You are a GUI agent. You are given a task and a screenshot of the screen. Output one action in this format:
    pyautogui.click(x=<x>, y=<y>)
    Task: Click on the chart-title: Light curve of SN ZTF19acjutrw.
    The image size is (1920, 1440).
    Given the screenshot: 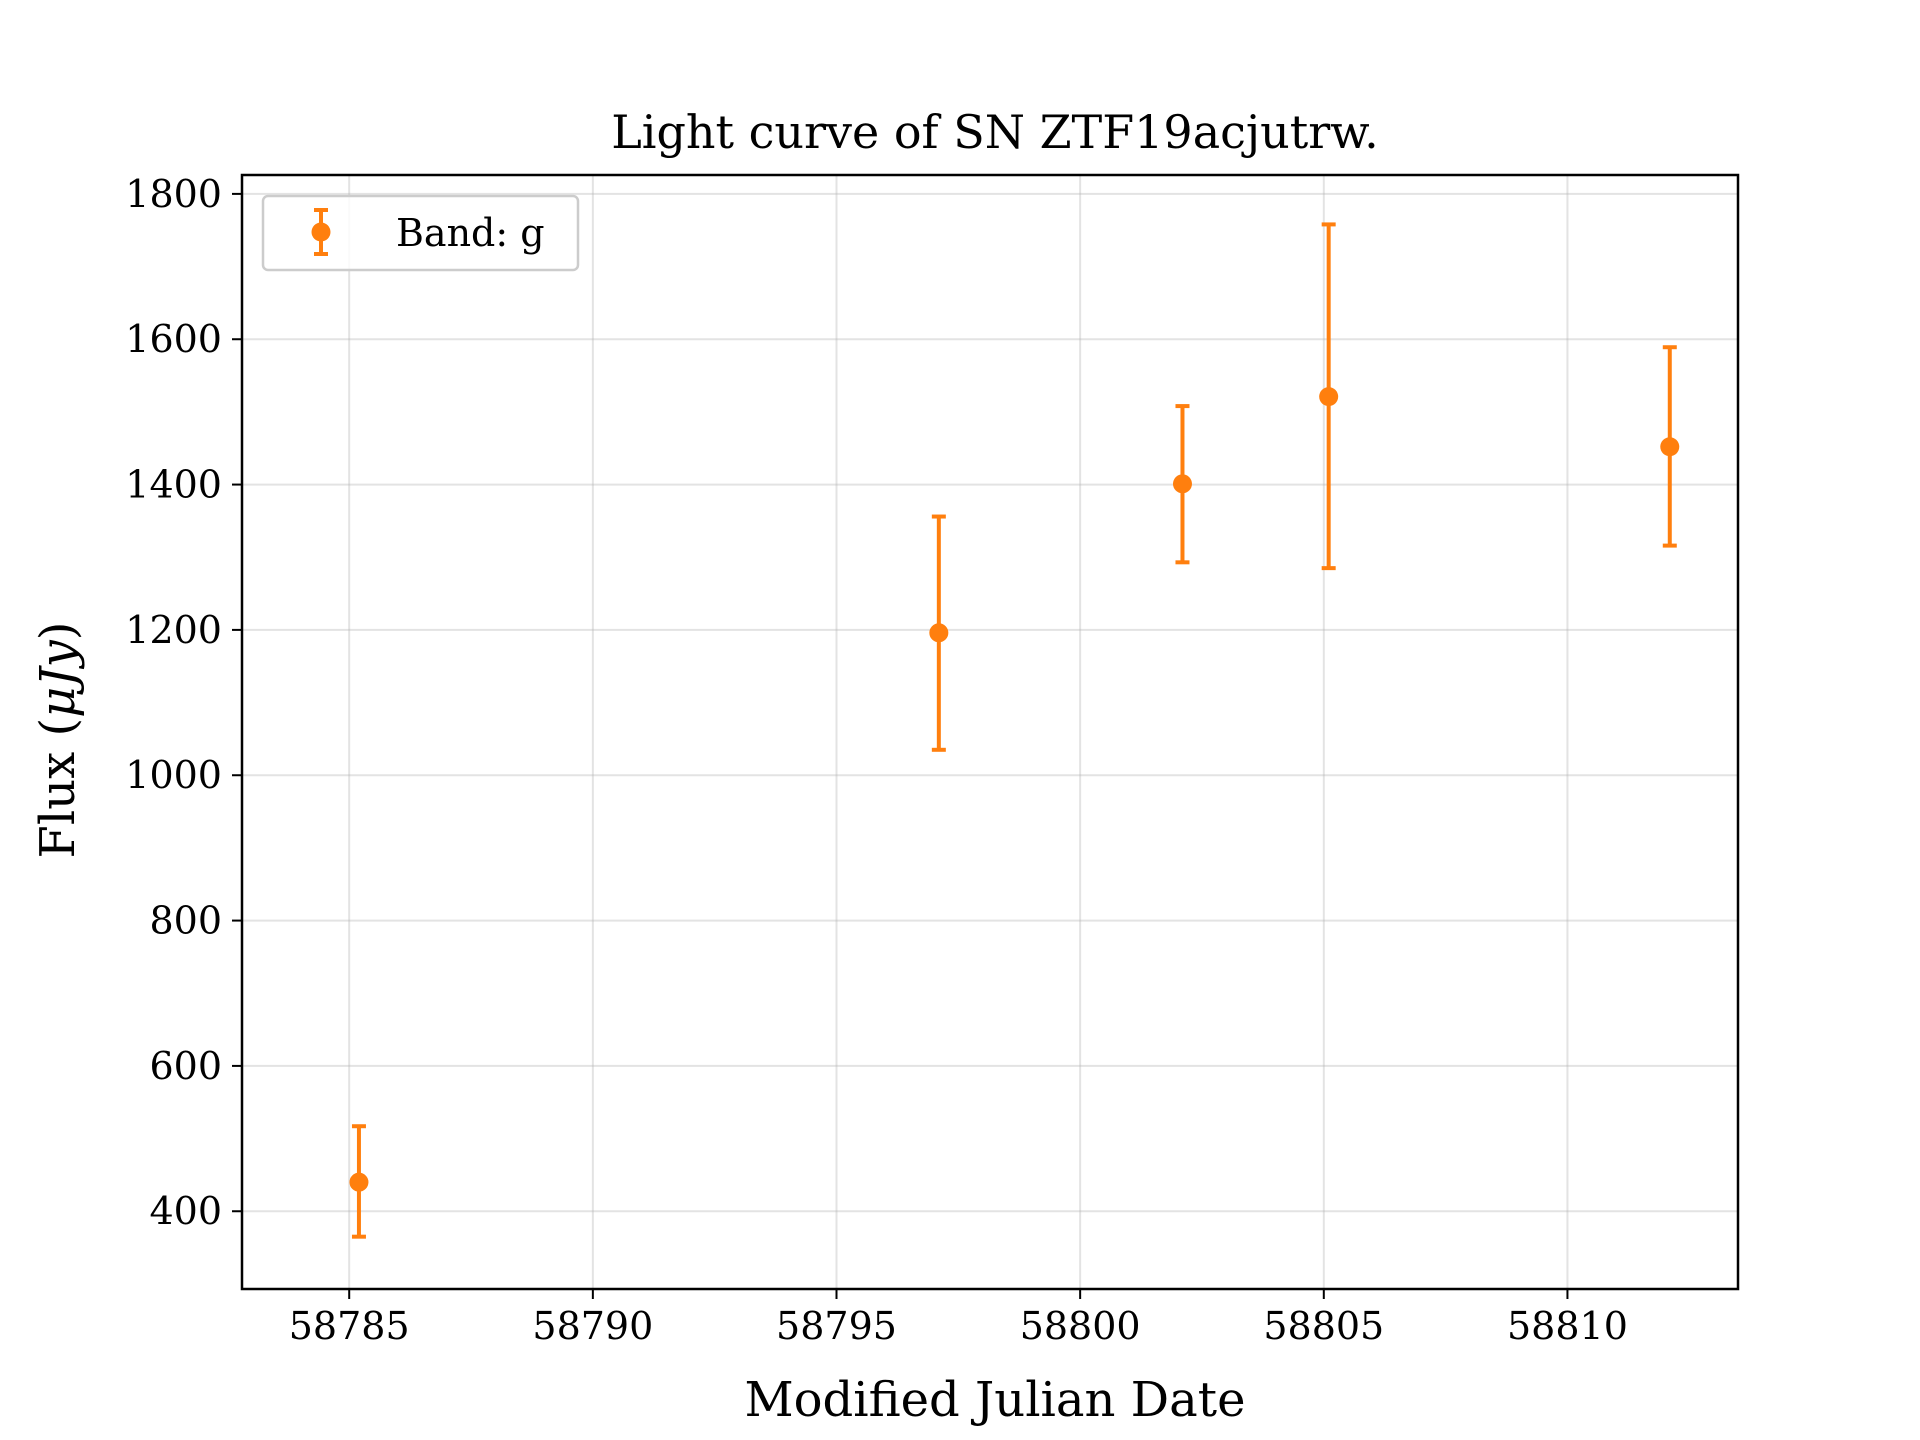 What is the action you would take?
    pyautogui.click(x=995, y=132)
    